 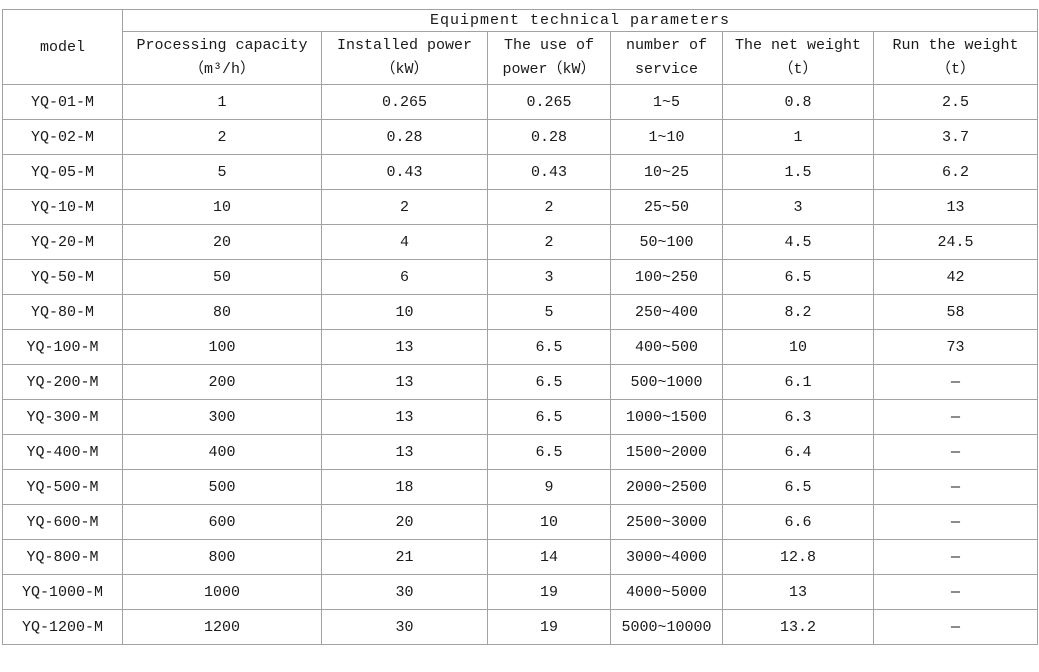 I want to click on table-row: YQ-1000-M 1000 30 19 4000~5000 13—, so click(x=520, y=592).